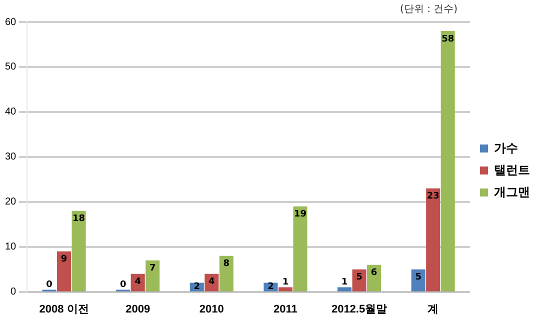 Image resolution: width=550 pixels, height=323 pixels. I want to click on legend-label: 탤런트, so click(512, 169).